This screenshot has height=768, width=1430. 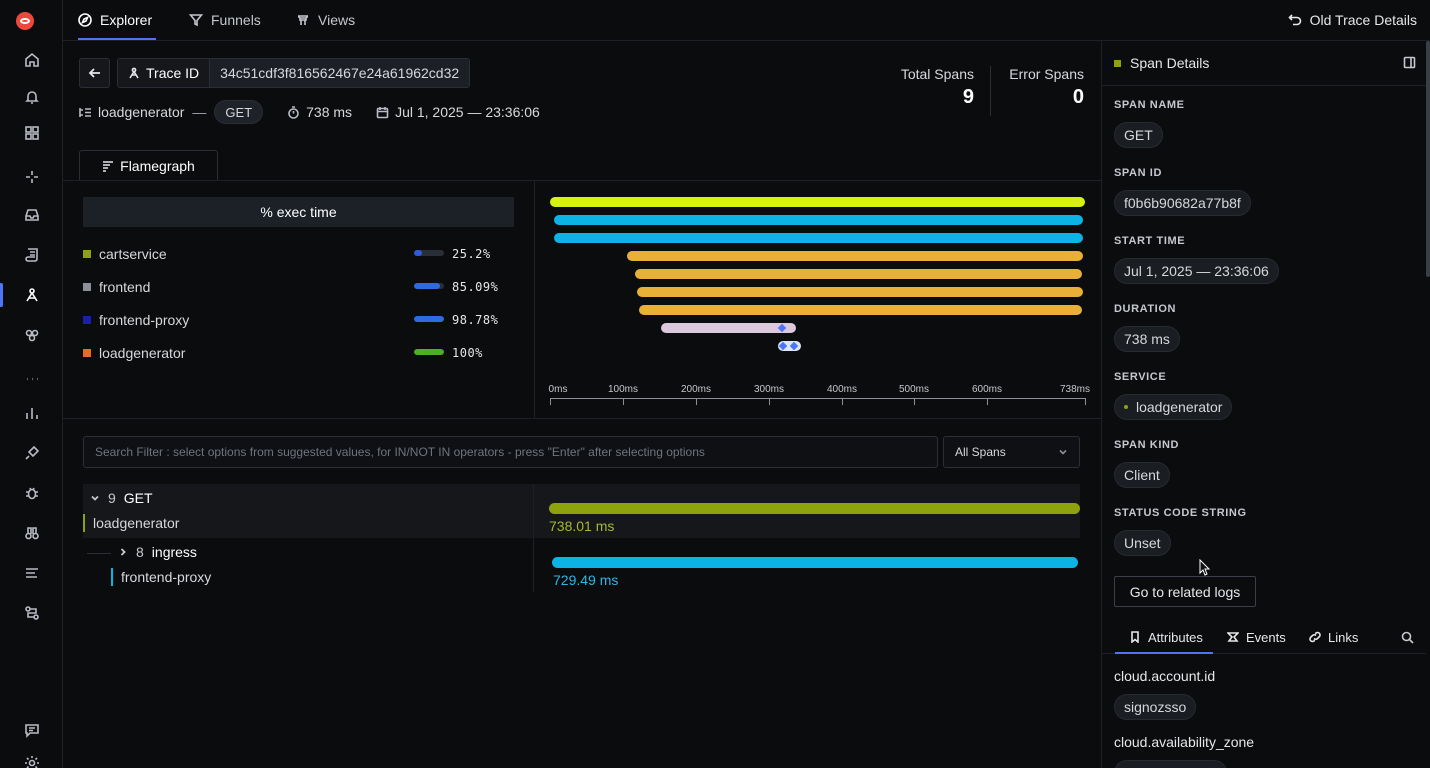 I want to click on bar-chart-icon, so click(x=31, y=413).